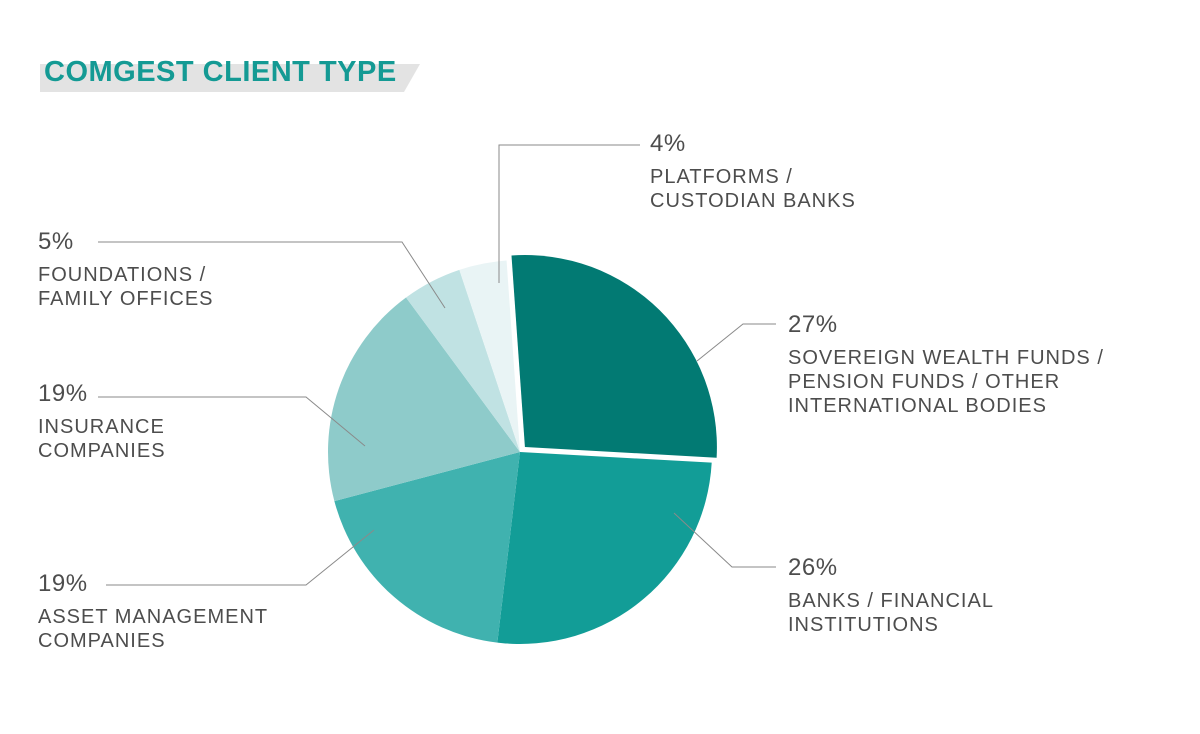 This screenshot has width=1200, height=734. What do you see at coordinates (153, 629) in the screenshot?
I see `label-asset-name: ASSET MANAGEMENT COMPANIES` at bounding box center [153, 629].